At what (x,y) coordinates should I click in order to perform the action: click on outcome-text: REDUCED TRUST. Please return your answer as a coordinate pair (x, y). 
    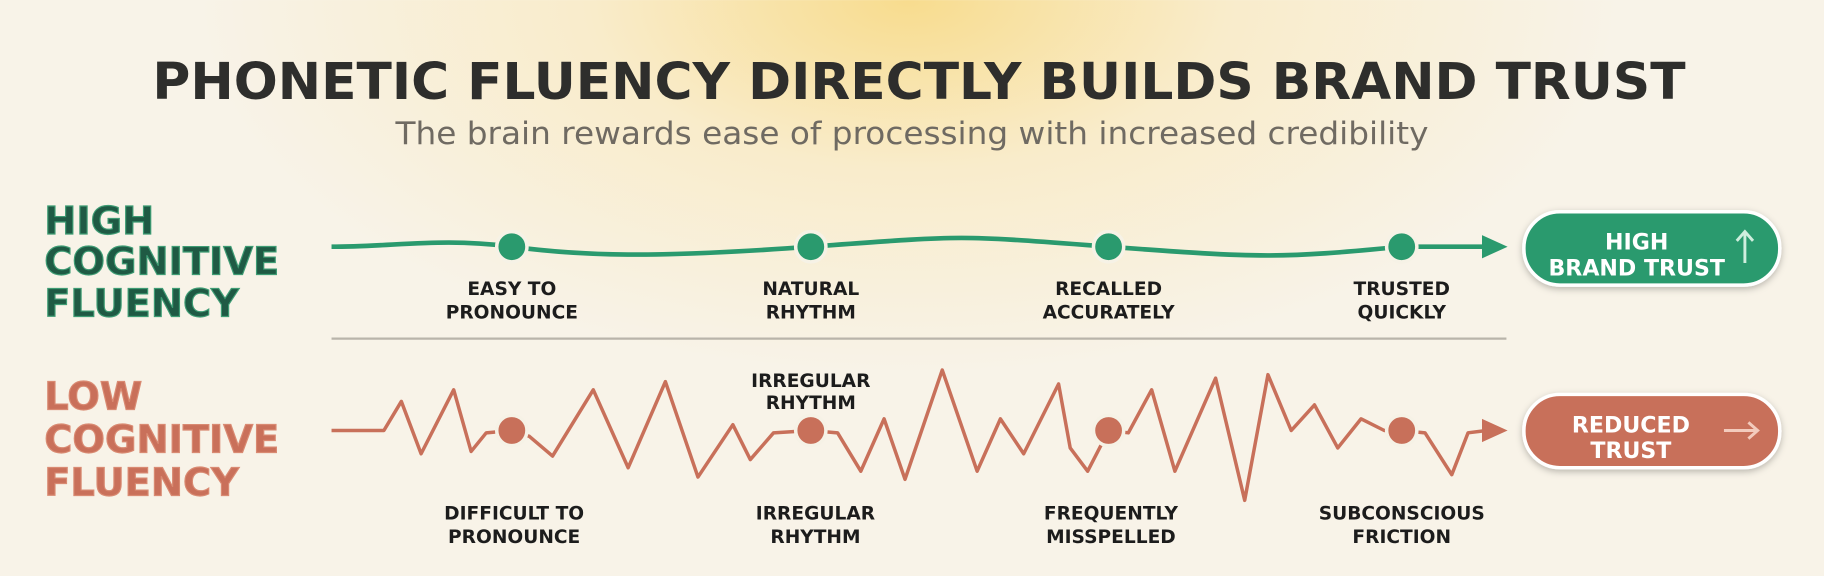
    Looking at the image, I should click on (1631, 438).